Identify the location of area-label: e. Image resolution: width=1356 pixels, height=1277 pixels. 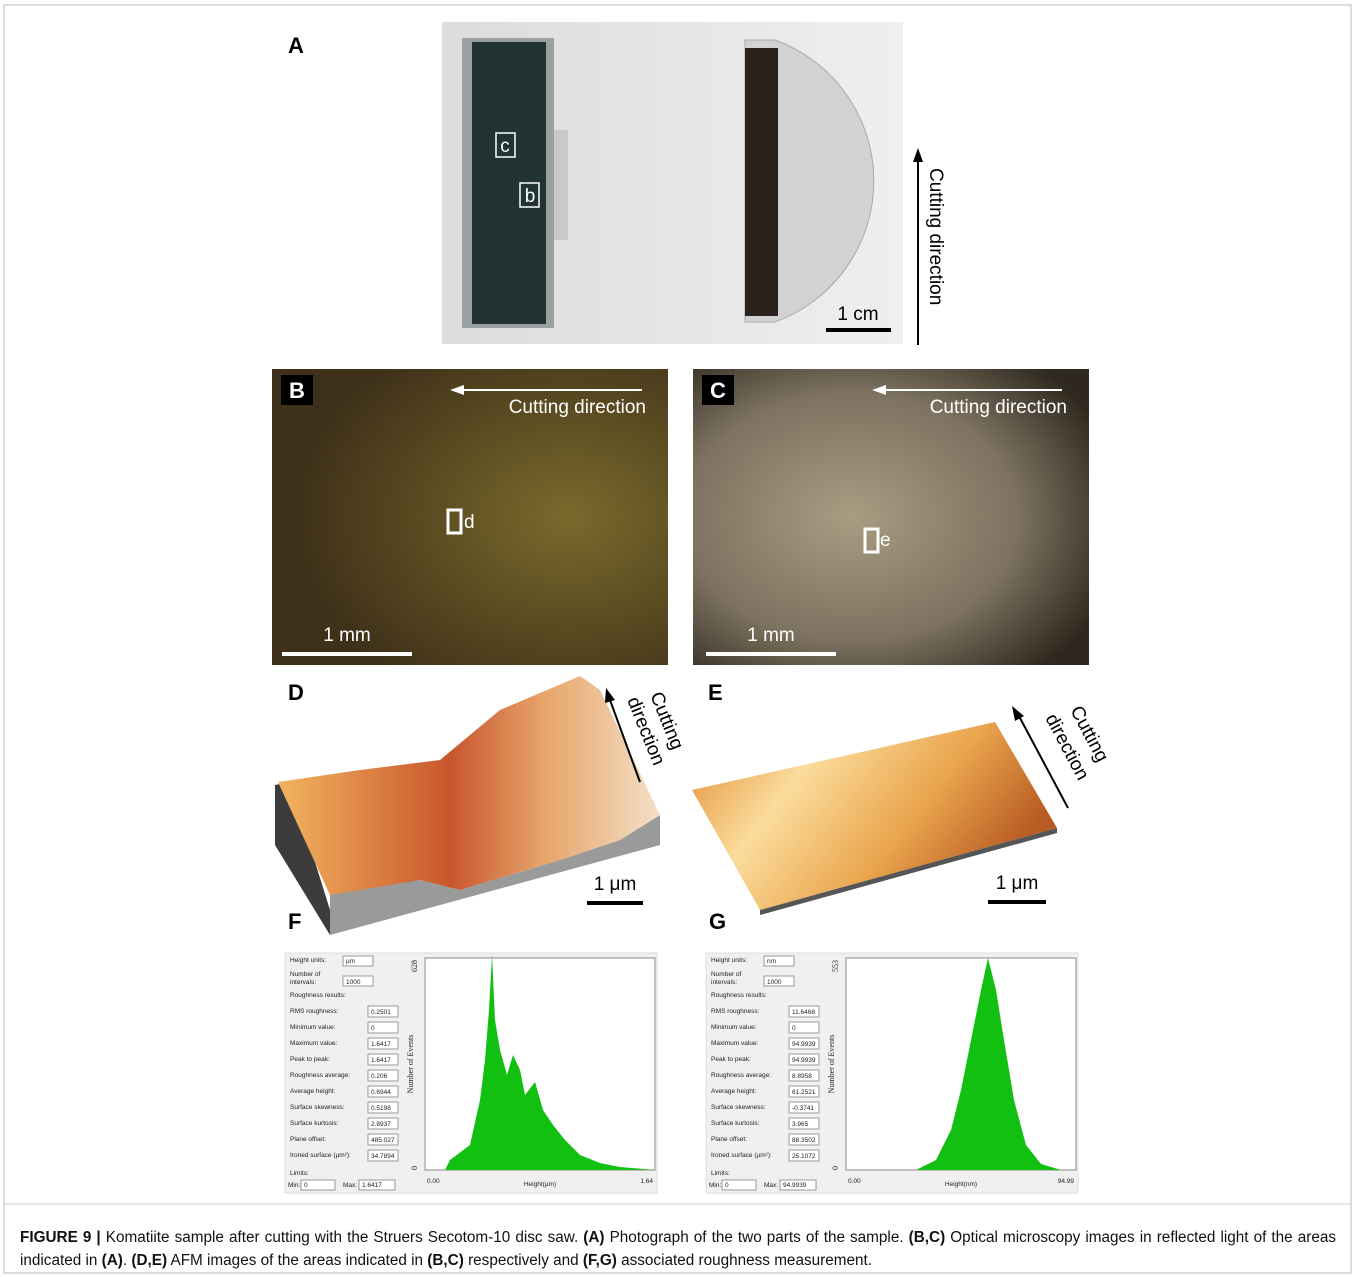
(885, 540).